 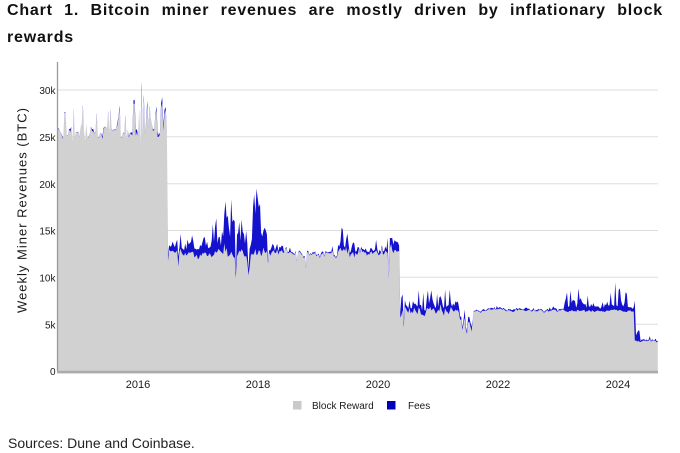 What do you see at coordinates (138, 385) in the screenshot?
I see `svg-text: 2016` at bounding box center [138, 385].